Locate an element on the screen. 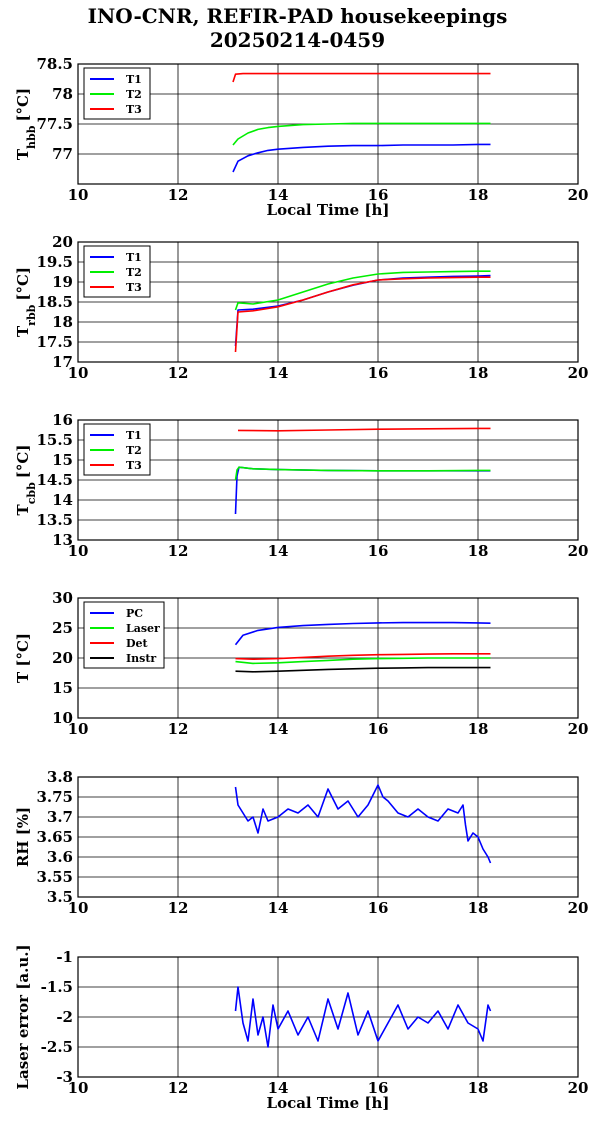 This screenshot has height=1134, width=595. y-tick-label: 18 is located at coordinates (62, 322).